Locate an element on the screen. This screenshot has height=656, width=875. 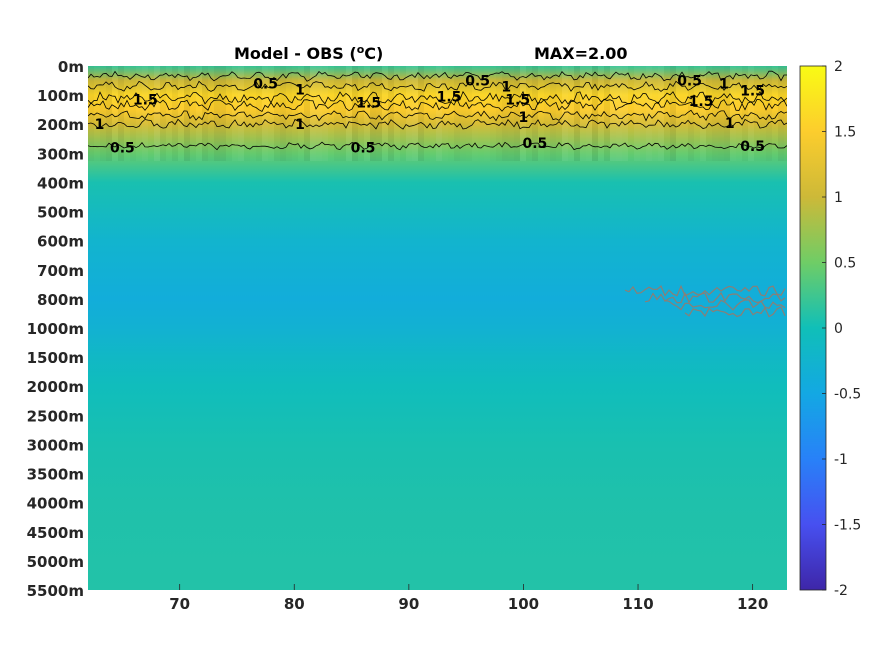
colorbar-tick-label: -2 is located at coordinates (841, 591).